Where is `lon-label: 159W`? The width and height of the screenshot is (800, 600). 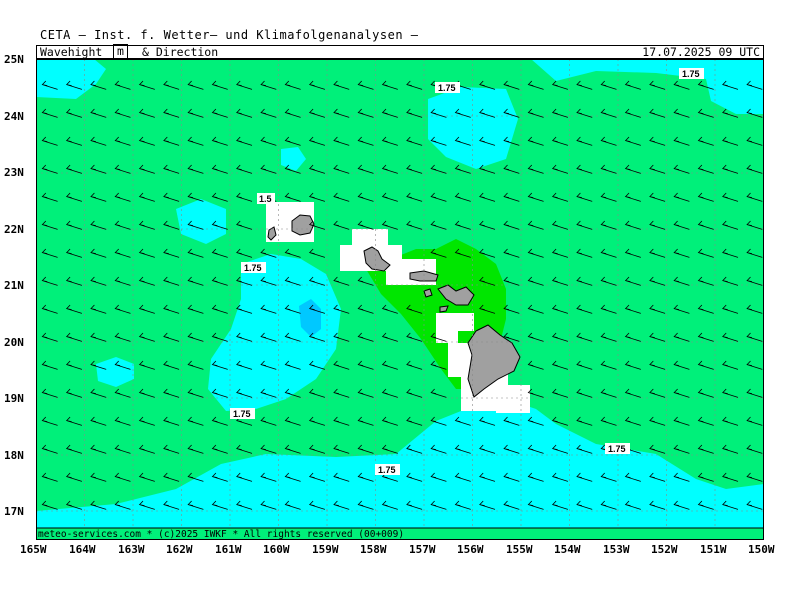
lon-label: 159W is located at coordinates (325, 549).